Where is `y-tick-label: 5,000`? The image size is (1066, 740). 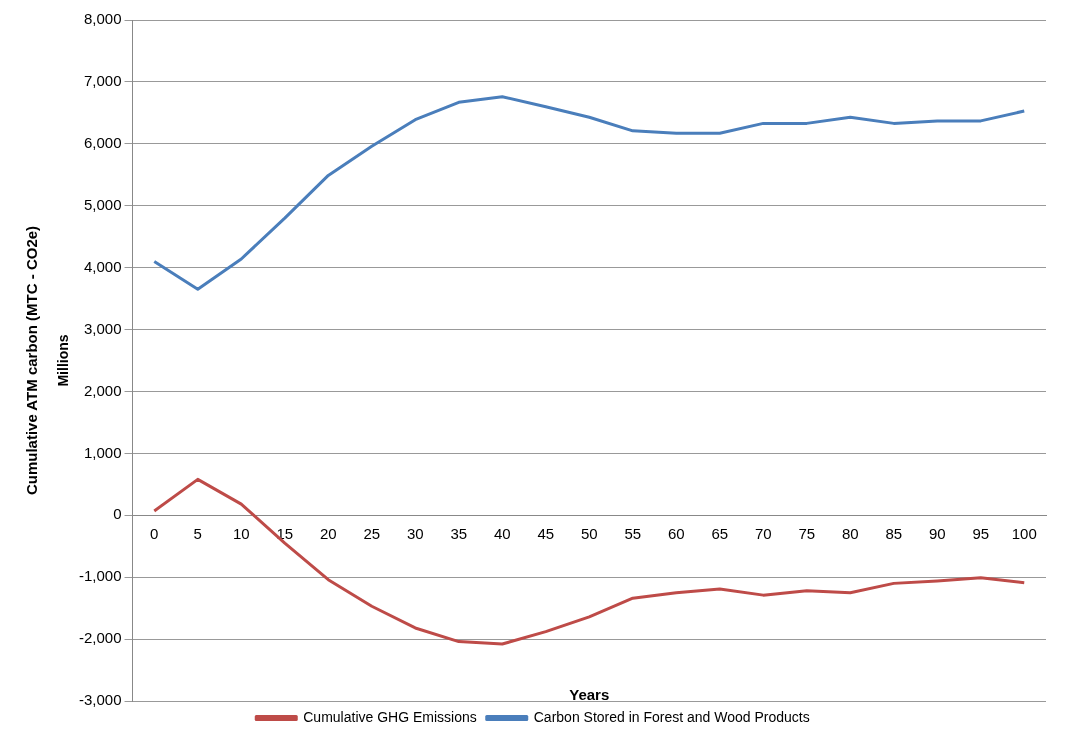
y-tick-label: 5,000 is located at coordinates (102, 204).